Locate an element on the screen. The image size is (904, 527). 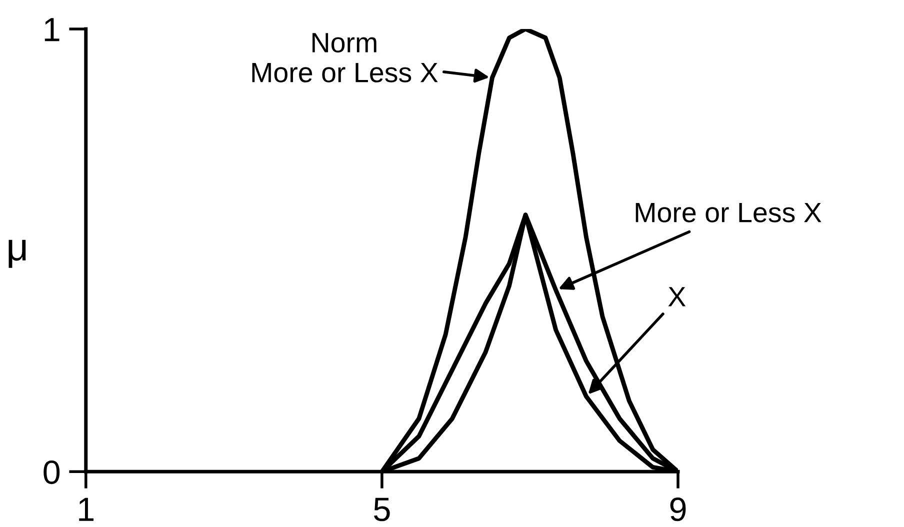
x-tick-label: 9 is located at coordinates (678, 510).